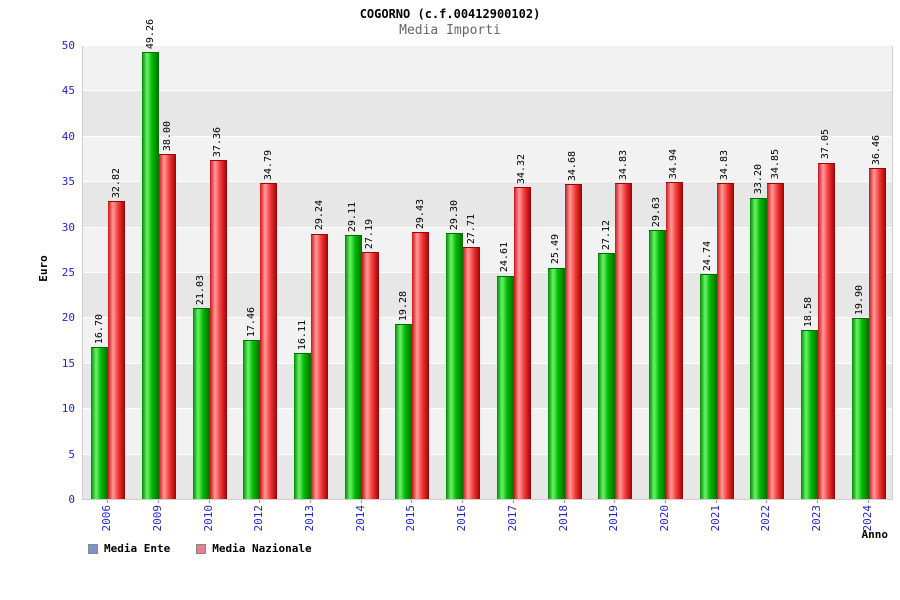 The image size is (900, 600). Describe the element at coordinates (725, 340) in the screenshot. I see `bar-media-nazionale-2021` at that location.